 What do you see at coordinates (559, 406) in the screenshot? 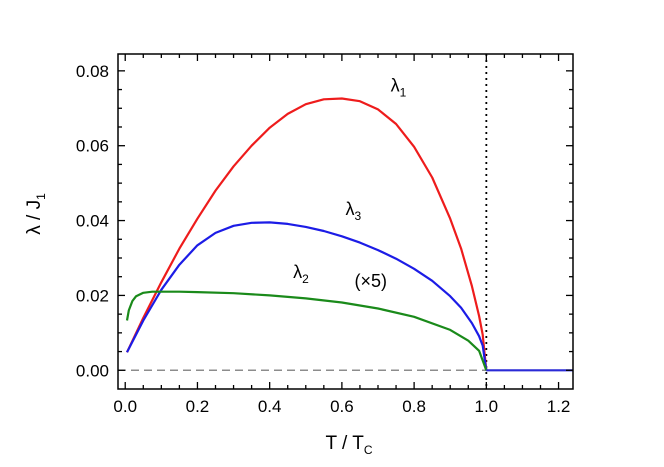
I see `x-tick-label: 1.2` at bounding box center [559, 406].